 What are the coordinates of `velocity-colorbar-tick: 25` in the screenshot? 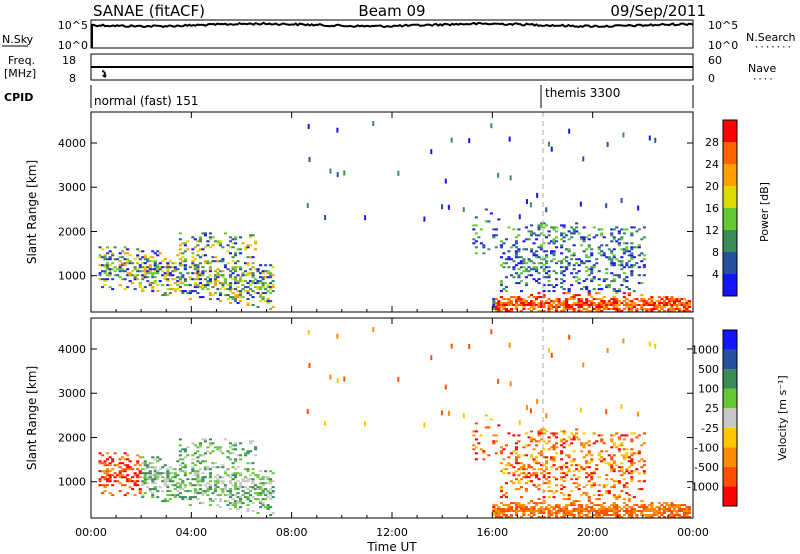 It's located at (712, 408).